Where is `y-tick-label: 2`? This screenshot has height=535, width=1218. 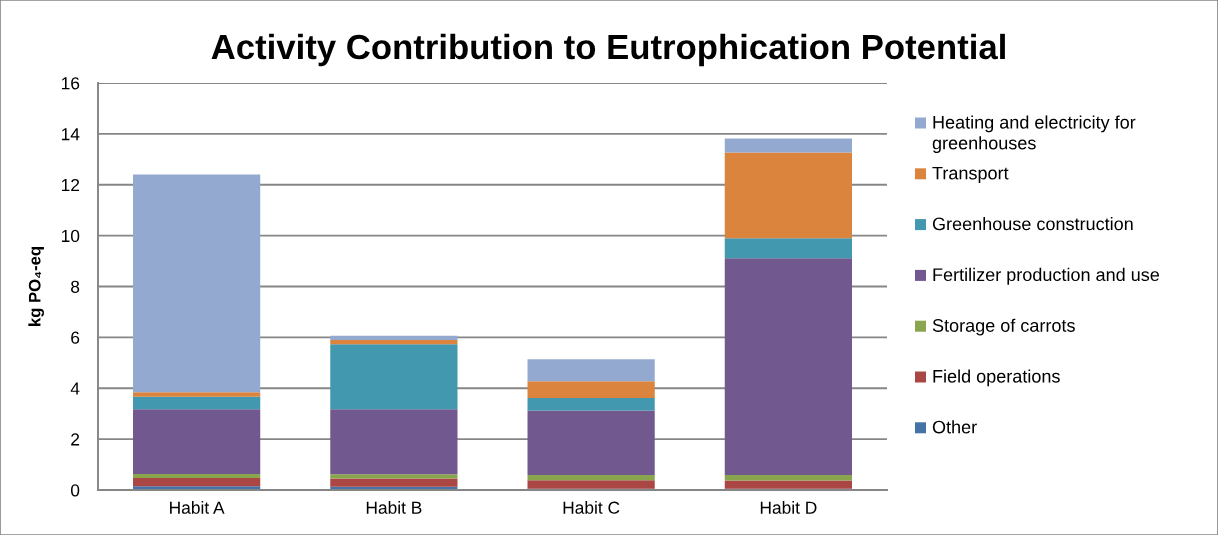 y-tick-label: 2 is located at coordinates (75, 439).